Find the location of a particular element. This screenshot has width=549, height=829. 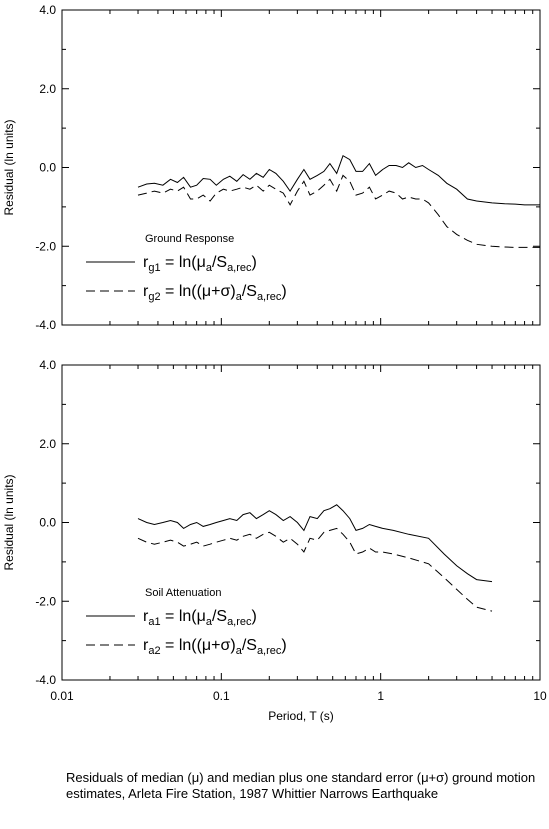

legend-entry-label: rg2 = ln((μ+σ)a/Sa,rec) is located at coordinates (215, 293).